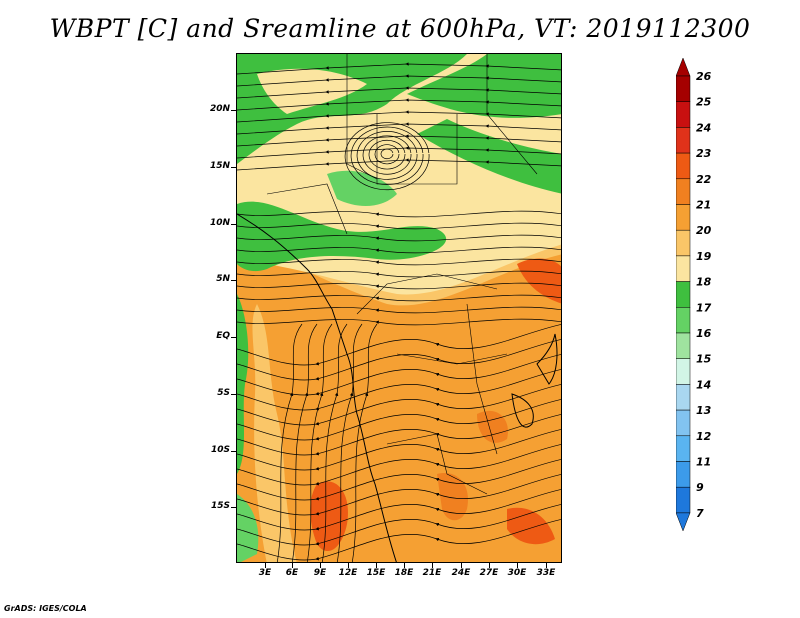 This screenshot has height=618, width=800. What do you see at coordinates (704, 256) in the screenshot?
I see `colorbar-label: 19` at bounding box center [704, 256].